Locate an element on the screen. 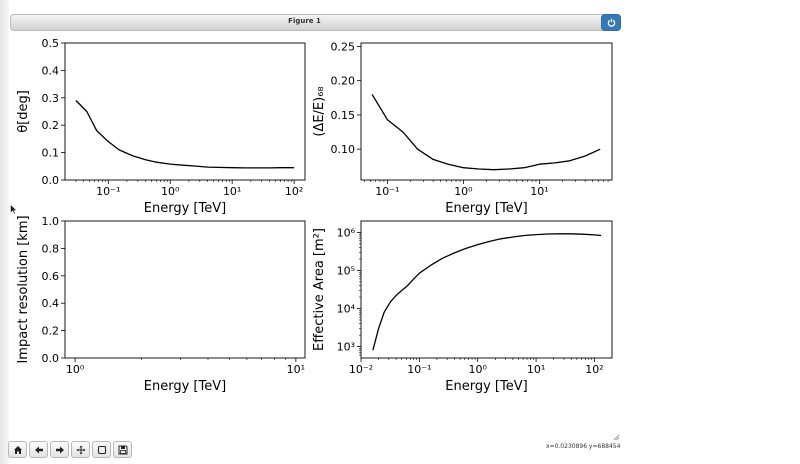 The width and height of the screenshot is (800, 464). cursor-coordinates: x=0.0230896 y=688454 is located at coordinates (583, 446).